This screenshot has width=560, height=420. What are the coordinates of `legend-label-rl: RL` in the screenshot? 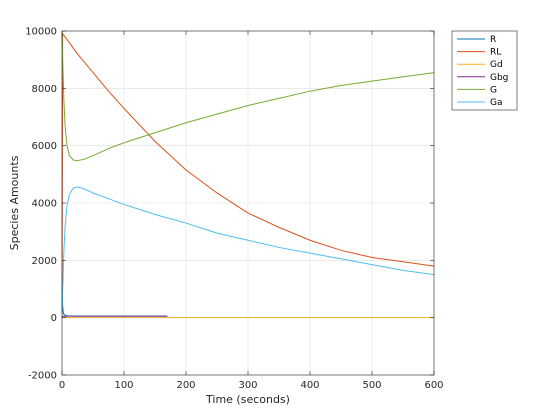 It's located at (495, 53).